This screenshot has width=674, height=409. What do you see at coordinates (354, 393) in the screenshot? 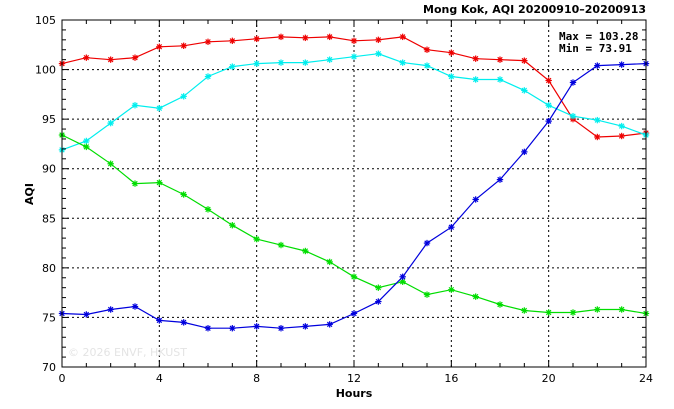
I see `x-axis-label: Hours` at bounding box center [354, 393].